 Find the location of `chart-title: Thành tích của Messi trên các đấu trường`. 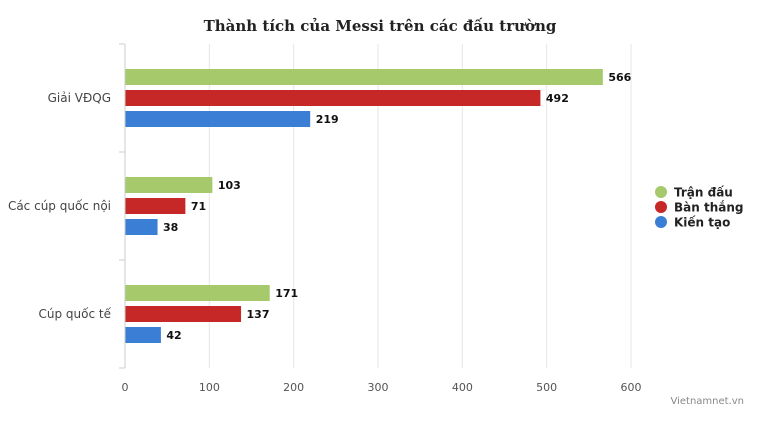

chart-title: Thành tích của Messi trên các đấu trường is located at coordinates (380, 26).